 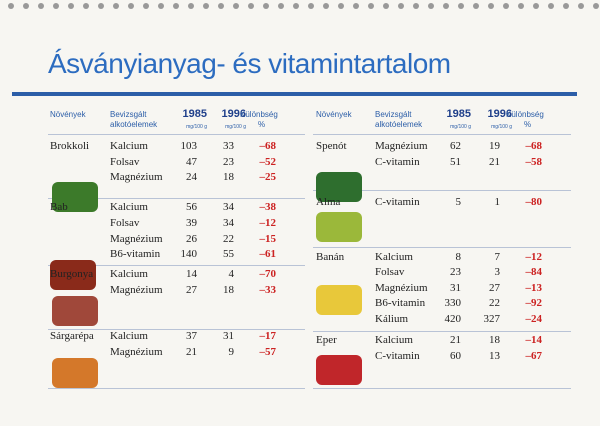 What do you see at coordinates (492, 319) in the screenshot?
I see `value-1996: 327` at bounding box center [492, 319].